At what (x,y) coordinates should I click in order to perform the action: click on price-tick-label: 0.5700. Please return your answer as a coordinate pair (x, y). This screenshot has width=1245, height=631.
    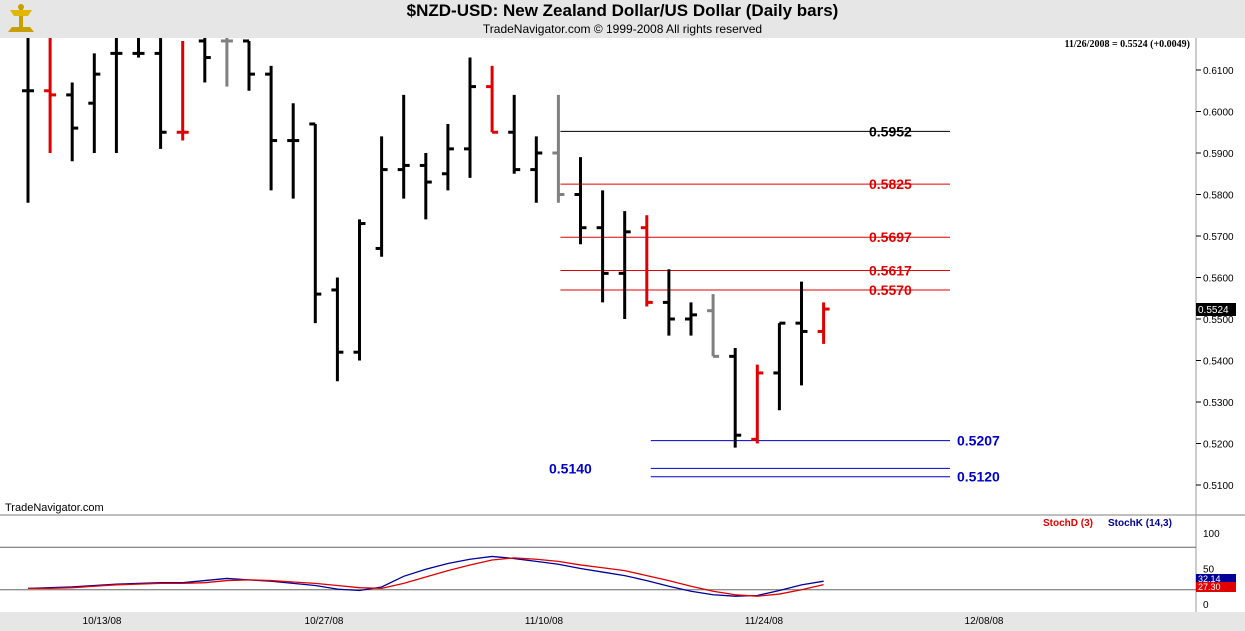
    Looking at the image, I should click on (1218, 237).